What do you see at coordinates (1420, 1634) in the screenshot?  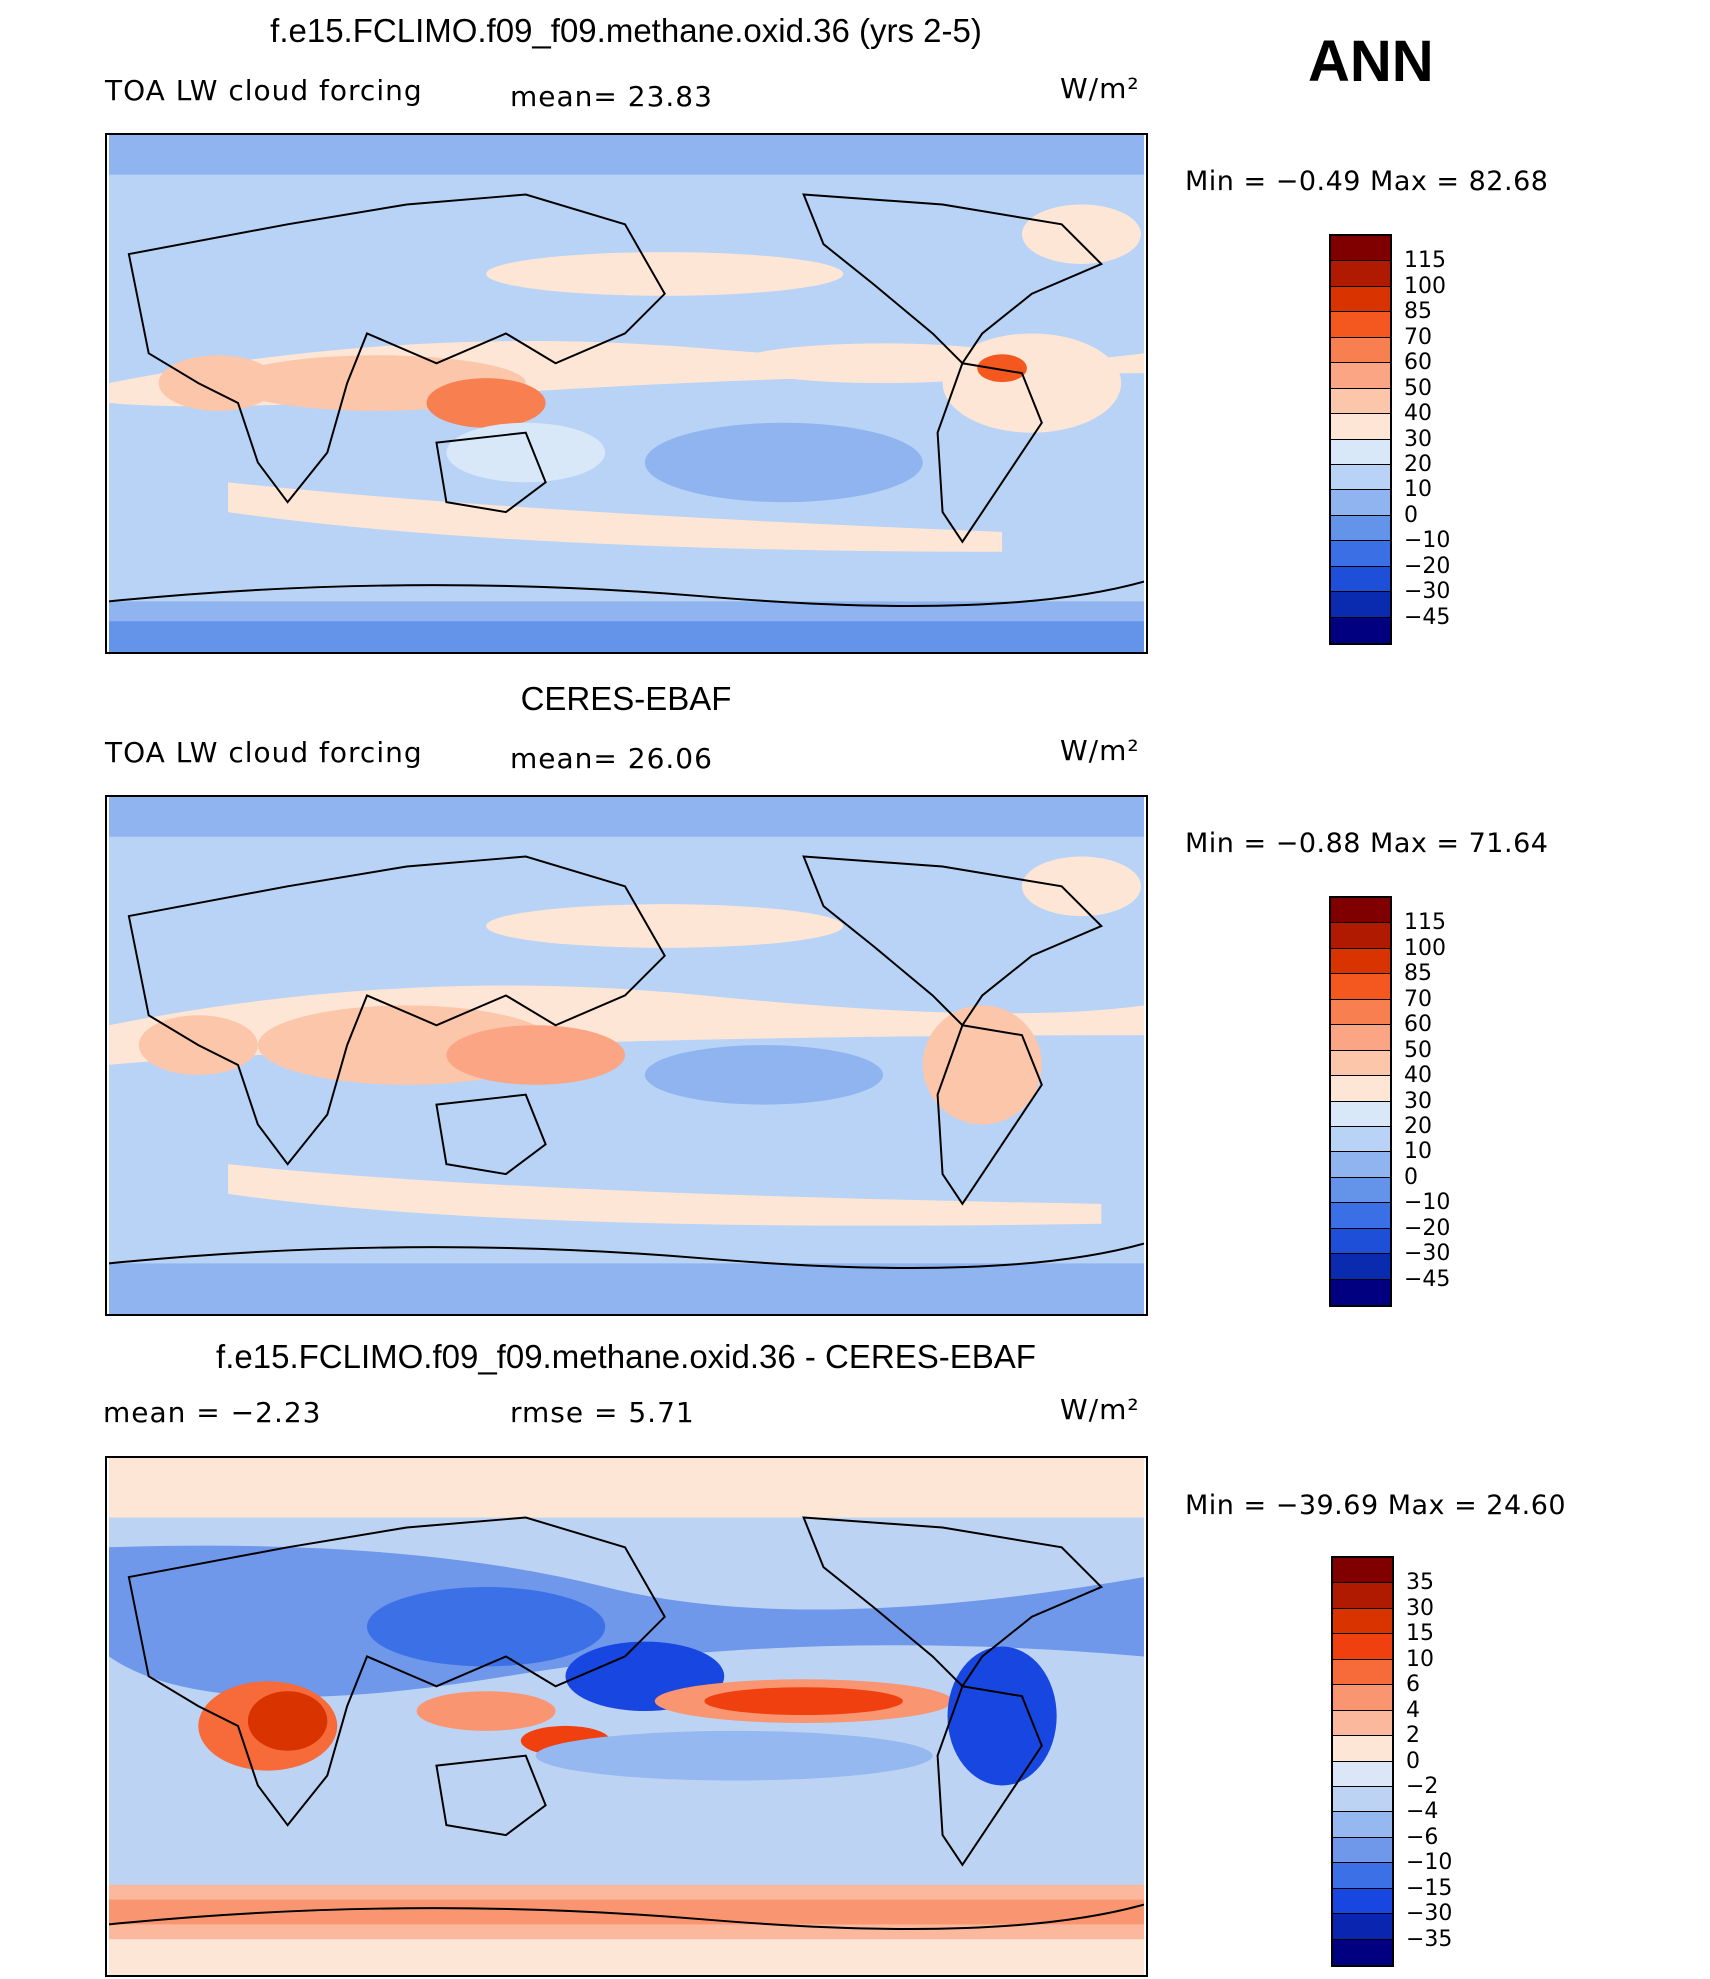 I see `colorbar-tick-label: 15` at bounding box center [1420, 1634].